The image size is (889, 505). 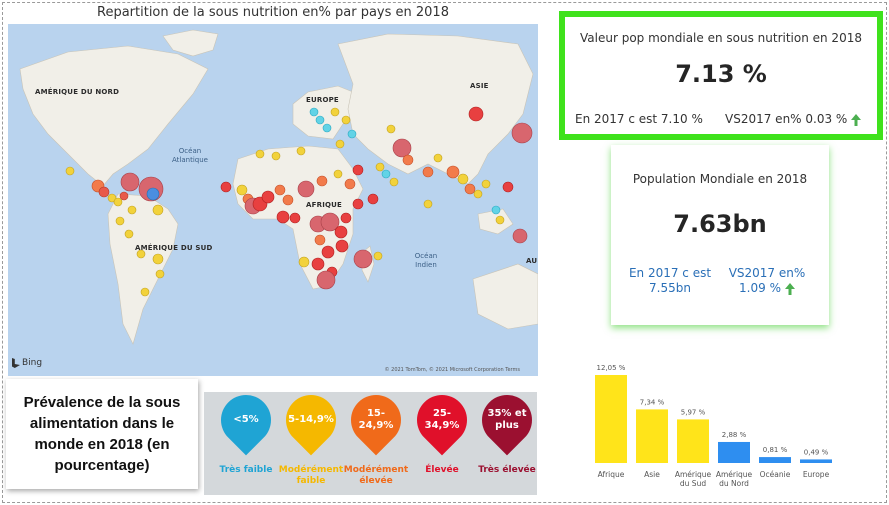 I want to click on legend-range-moderately-high: 15-24,9%, so click(x=376, y=419).